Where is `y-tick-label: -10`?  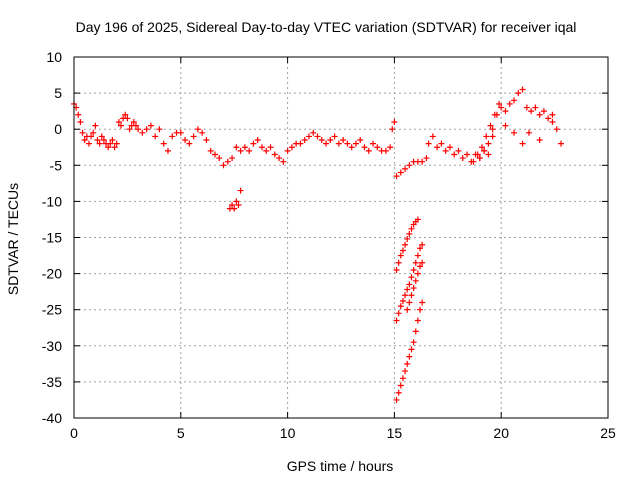
y-tick-label: -10 is located at coordinates (52, 201).